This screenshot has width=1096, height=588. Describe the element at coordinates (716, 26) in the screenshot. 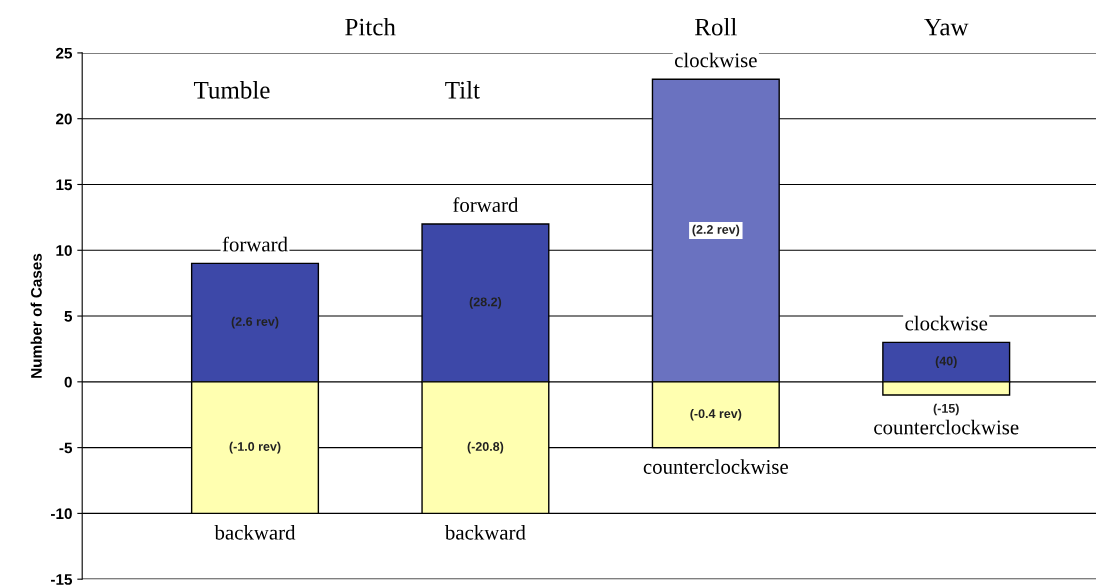

I see `x-tick-label: Roll` at that location.